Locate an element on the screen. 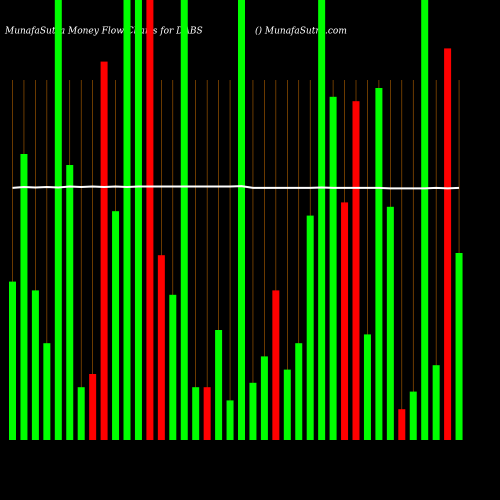  chart-title: MunafaSutra Money Flow Charts for DABS is located at coordinates (103, 32).